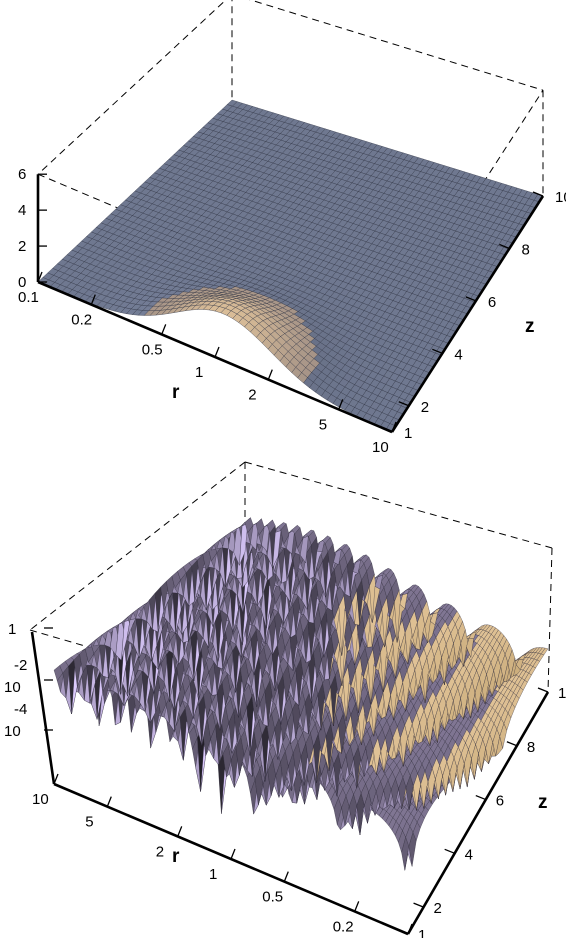  I want to click on r-tick-label: 2, so click(252, 395).